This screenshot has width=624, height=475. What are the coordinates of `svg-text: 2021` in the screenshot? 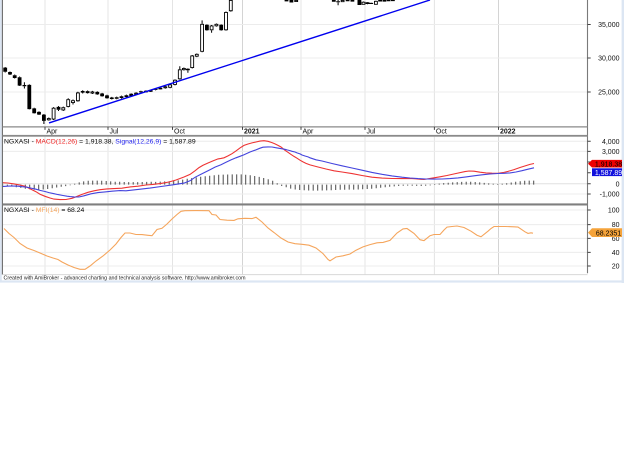 It's located at (252, 132).